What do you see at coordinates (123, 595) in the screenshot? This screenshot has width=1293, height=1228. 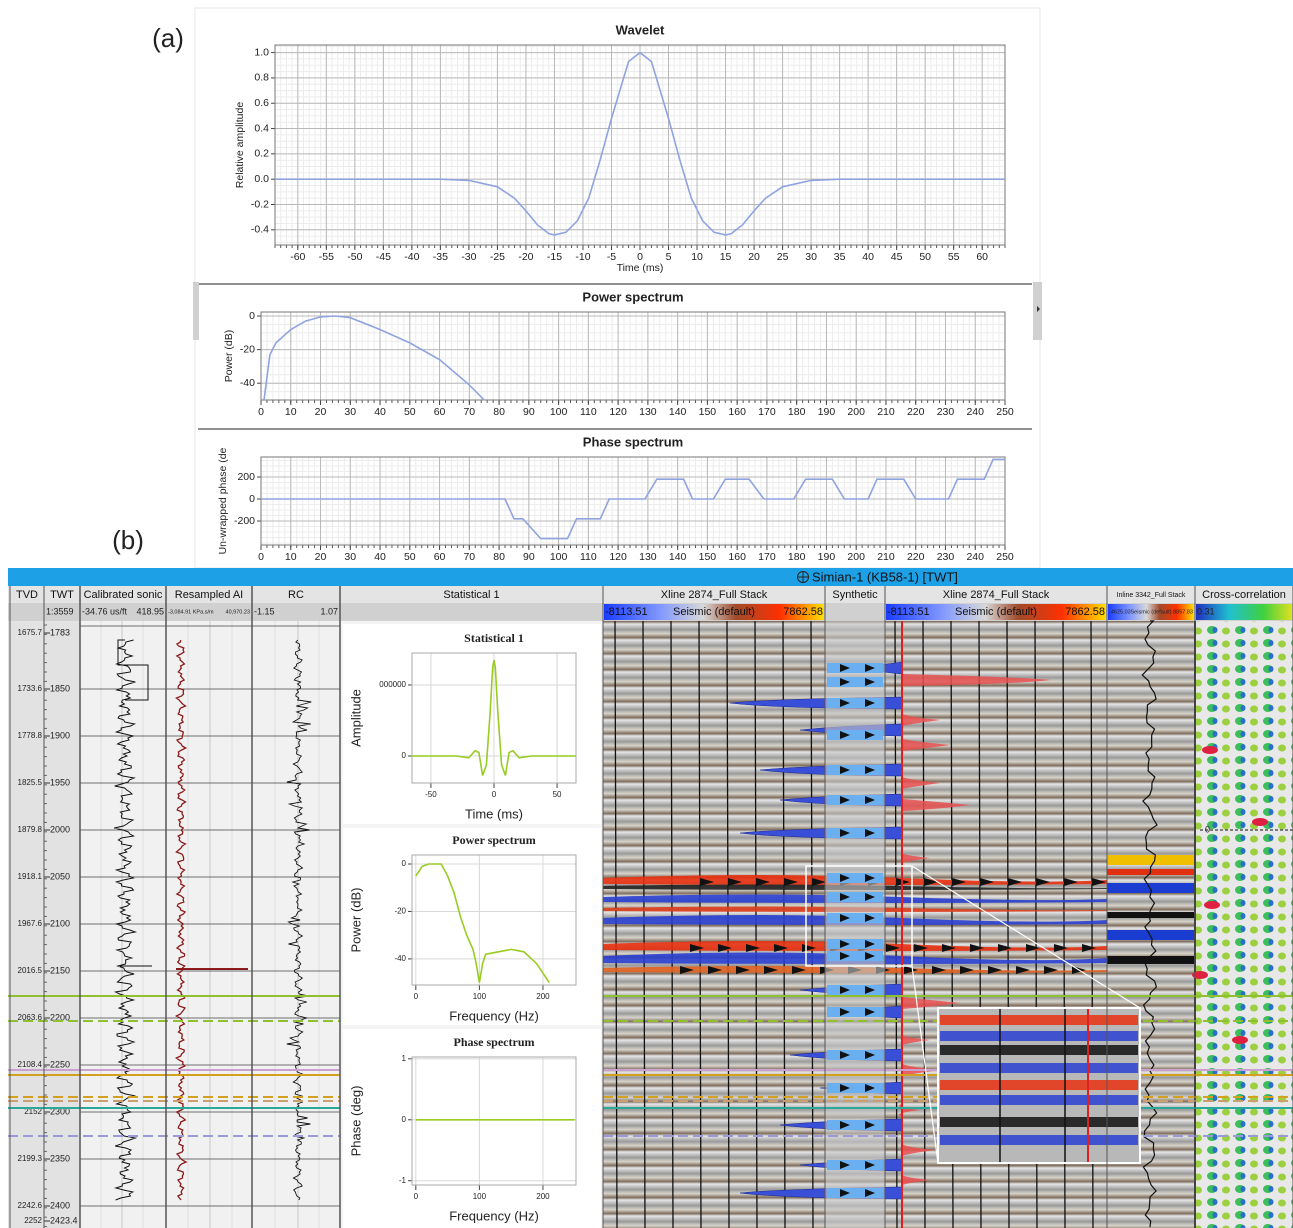 I see `column-title: Calibrated sonic` at bounding box center [123, 595].